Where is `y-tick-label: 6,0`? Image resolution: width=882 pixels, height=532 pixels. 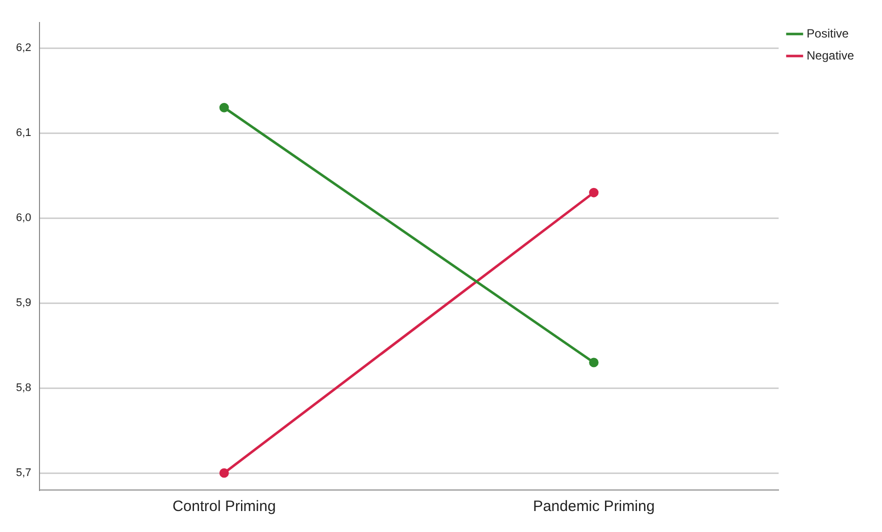 y-tick-label: 6,0 is located at coordinates (24, 218).